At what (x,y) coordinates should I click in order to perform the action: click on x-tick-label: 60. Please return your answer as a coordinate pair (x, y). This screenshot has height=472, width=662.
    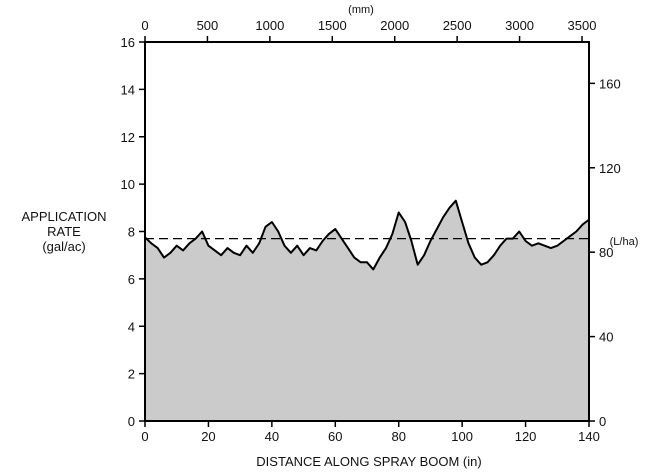
    Looking at the image, I should click on (335, 436).